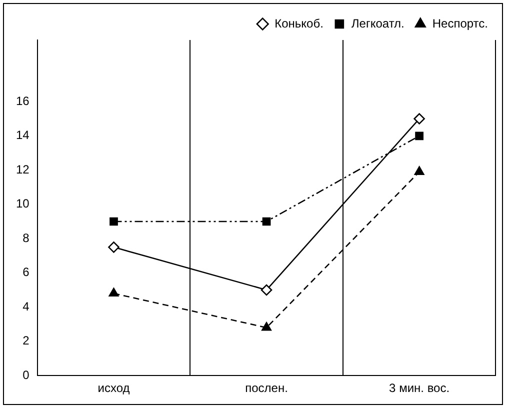 Image resolution: width=506 pixels, height=408 pixels. What do you see at coordinates (266, 388) in the screenshot?
I see `x-tick-label: послен.` at bounding box center [266, 388].